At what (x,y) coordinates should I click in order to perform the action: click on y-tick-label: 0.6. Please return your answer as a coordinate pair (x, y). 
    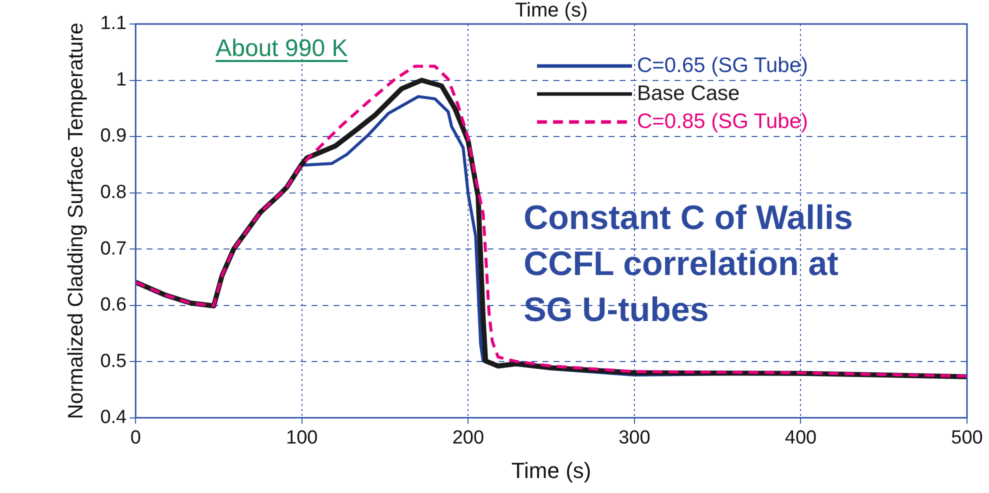
    Looking at the image, I should click on (113, 305).